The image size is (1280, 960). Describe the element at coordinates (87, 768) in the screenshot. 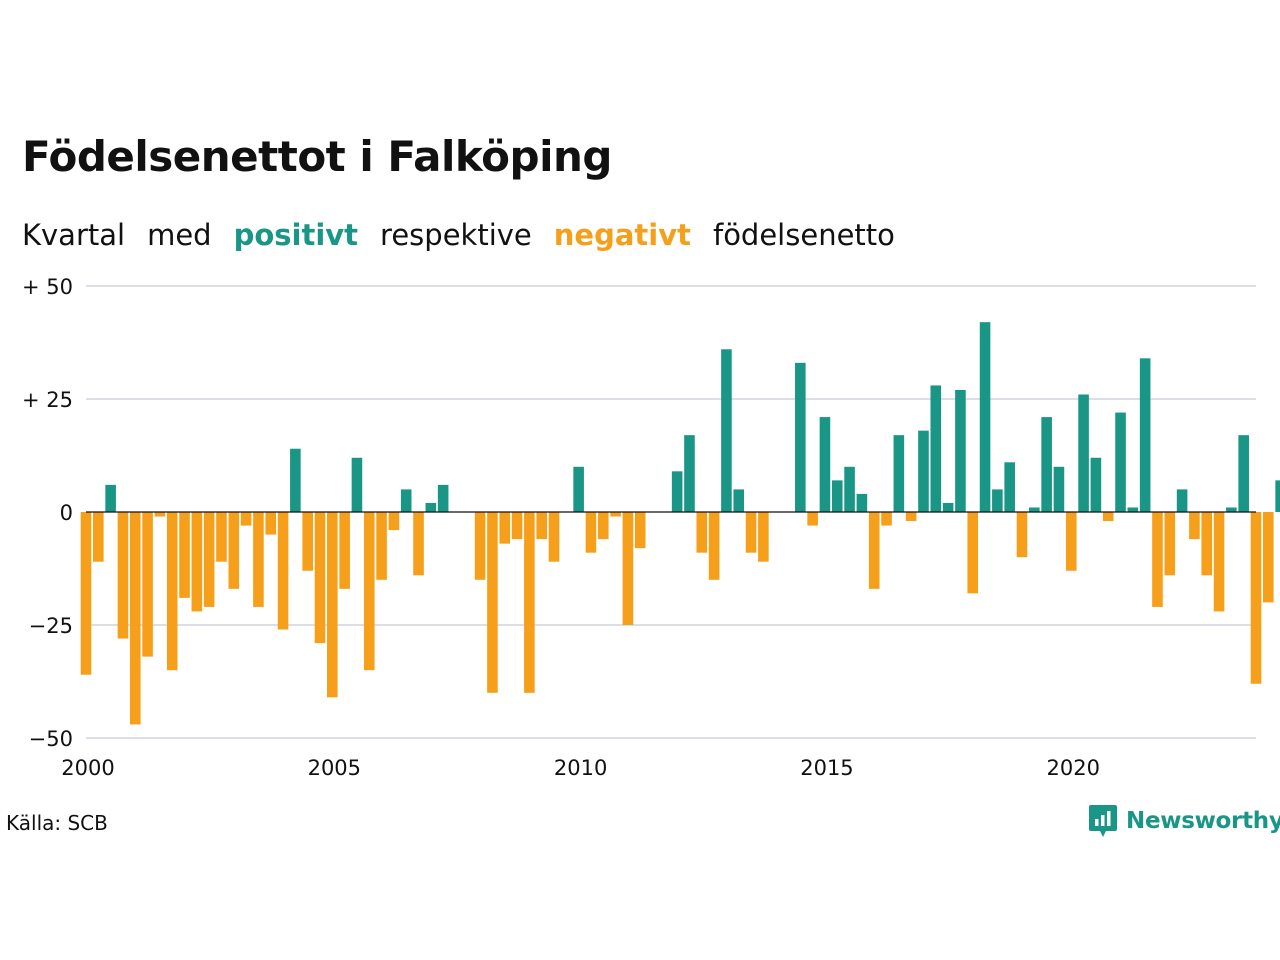

I see `x-tick-label: 2000` at that location.